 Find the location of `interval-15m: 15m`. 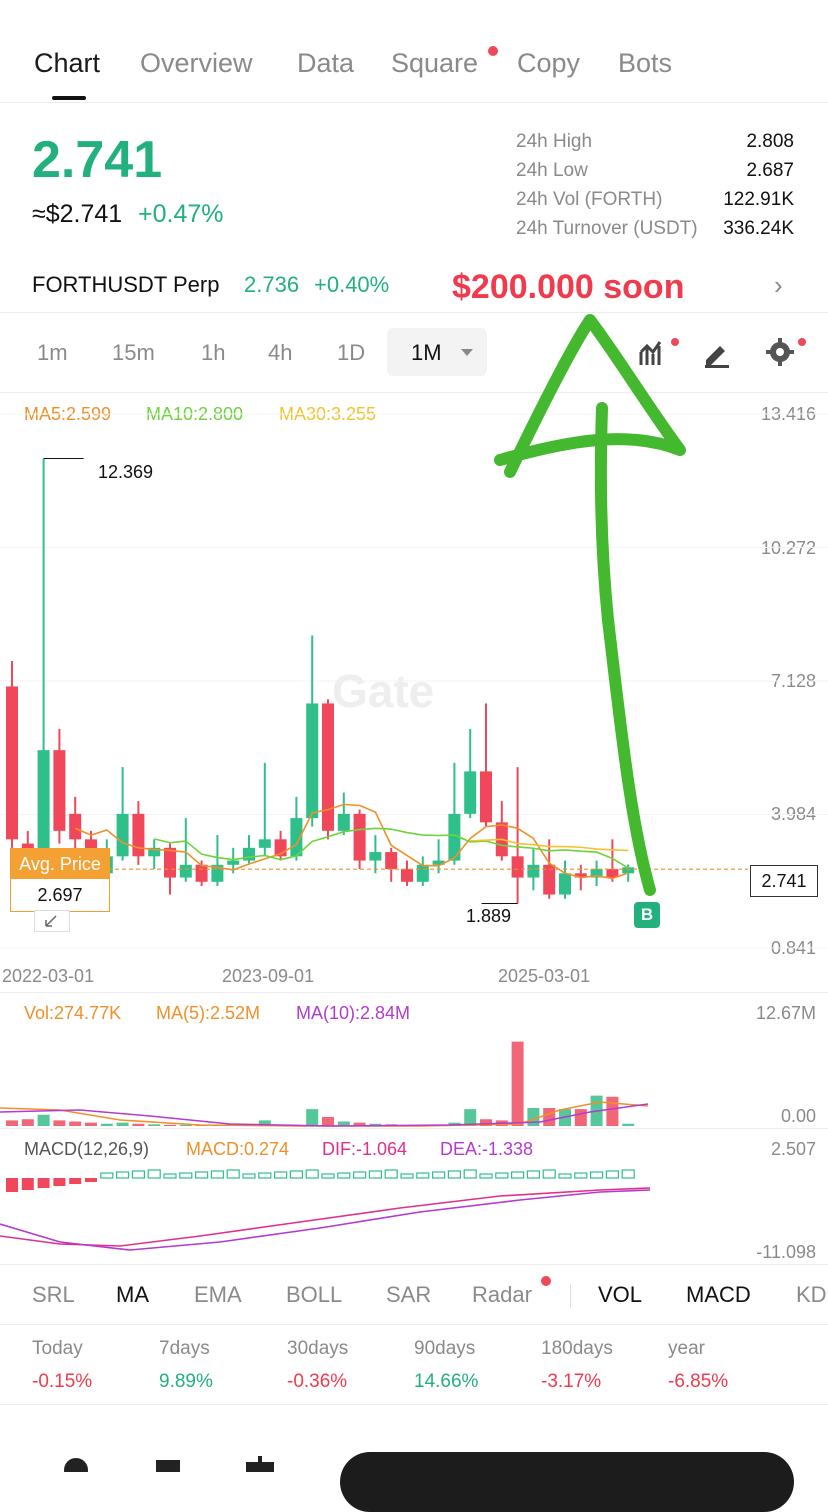

interval-15m: 15m is located at coordinates (133, 352).